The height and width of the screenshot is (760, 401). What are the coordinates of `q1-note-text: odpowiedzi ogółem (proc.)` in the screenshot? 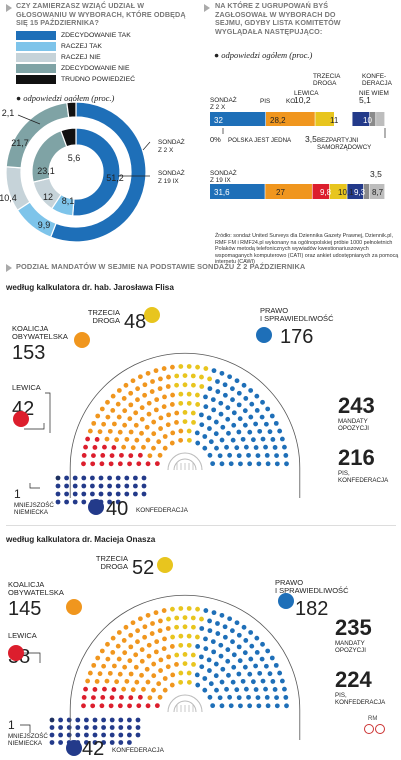 It's located at (69, 98).